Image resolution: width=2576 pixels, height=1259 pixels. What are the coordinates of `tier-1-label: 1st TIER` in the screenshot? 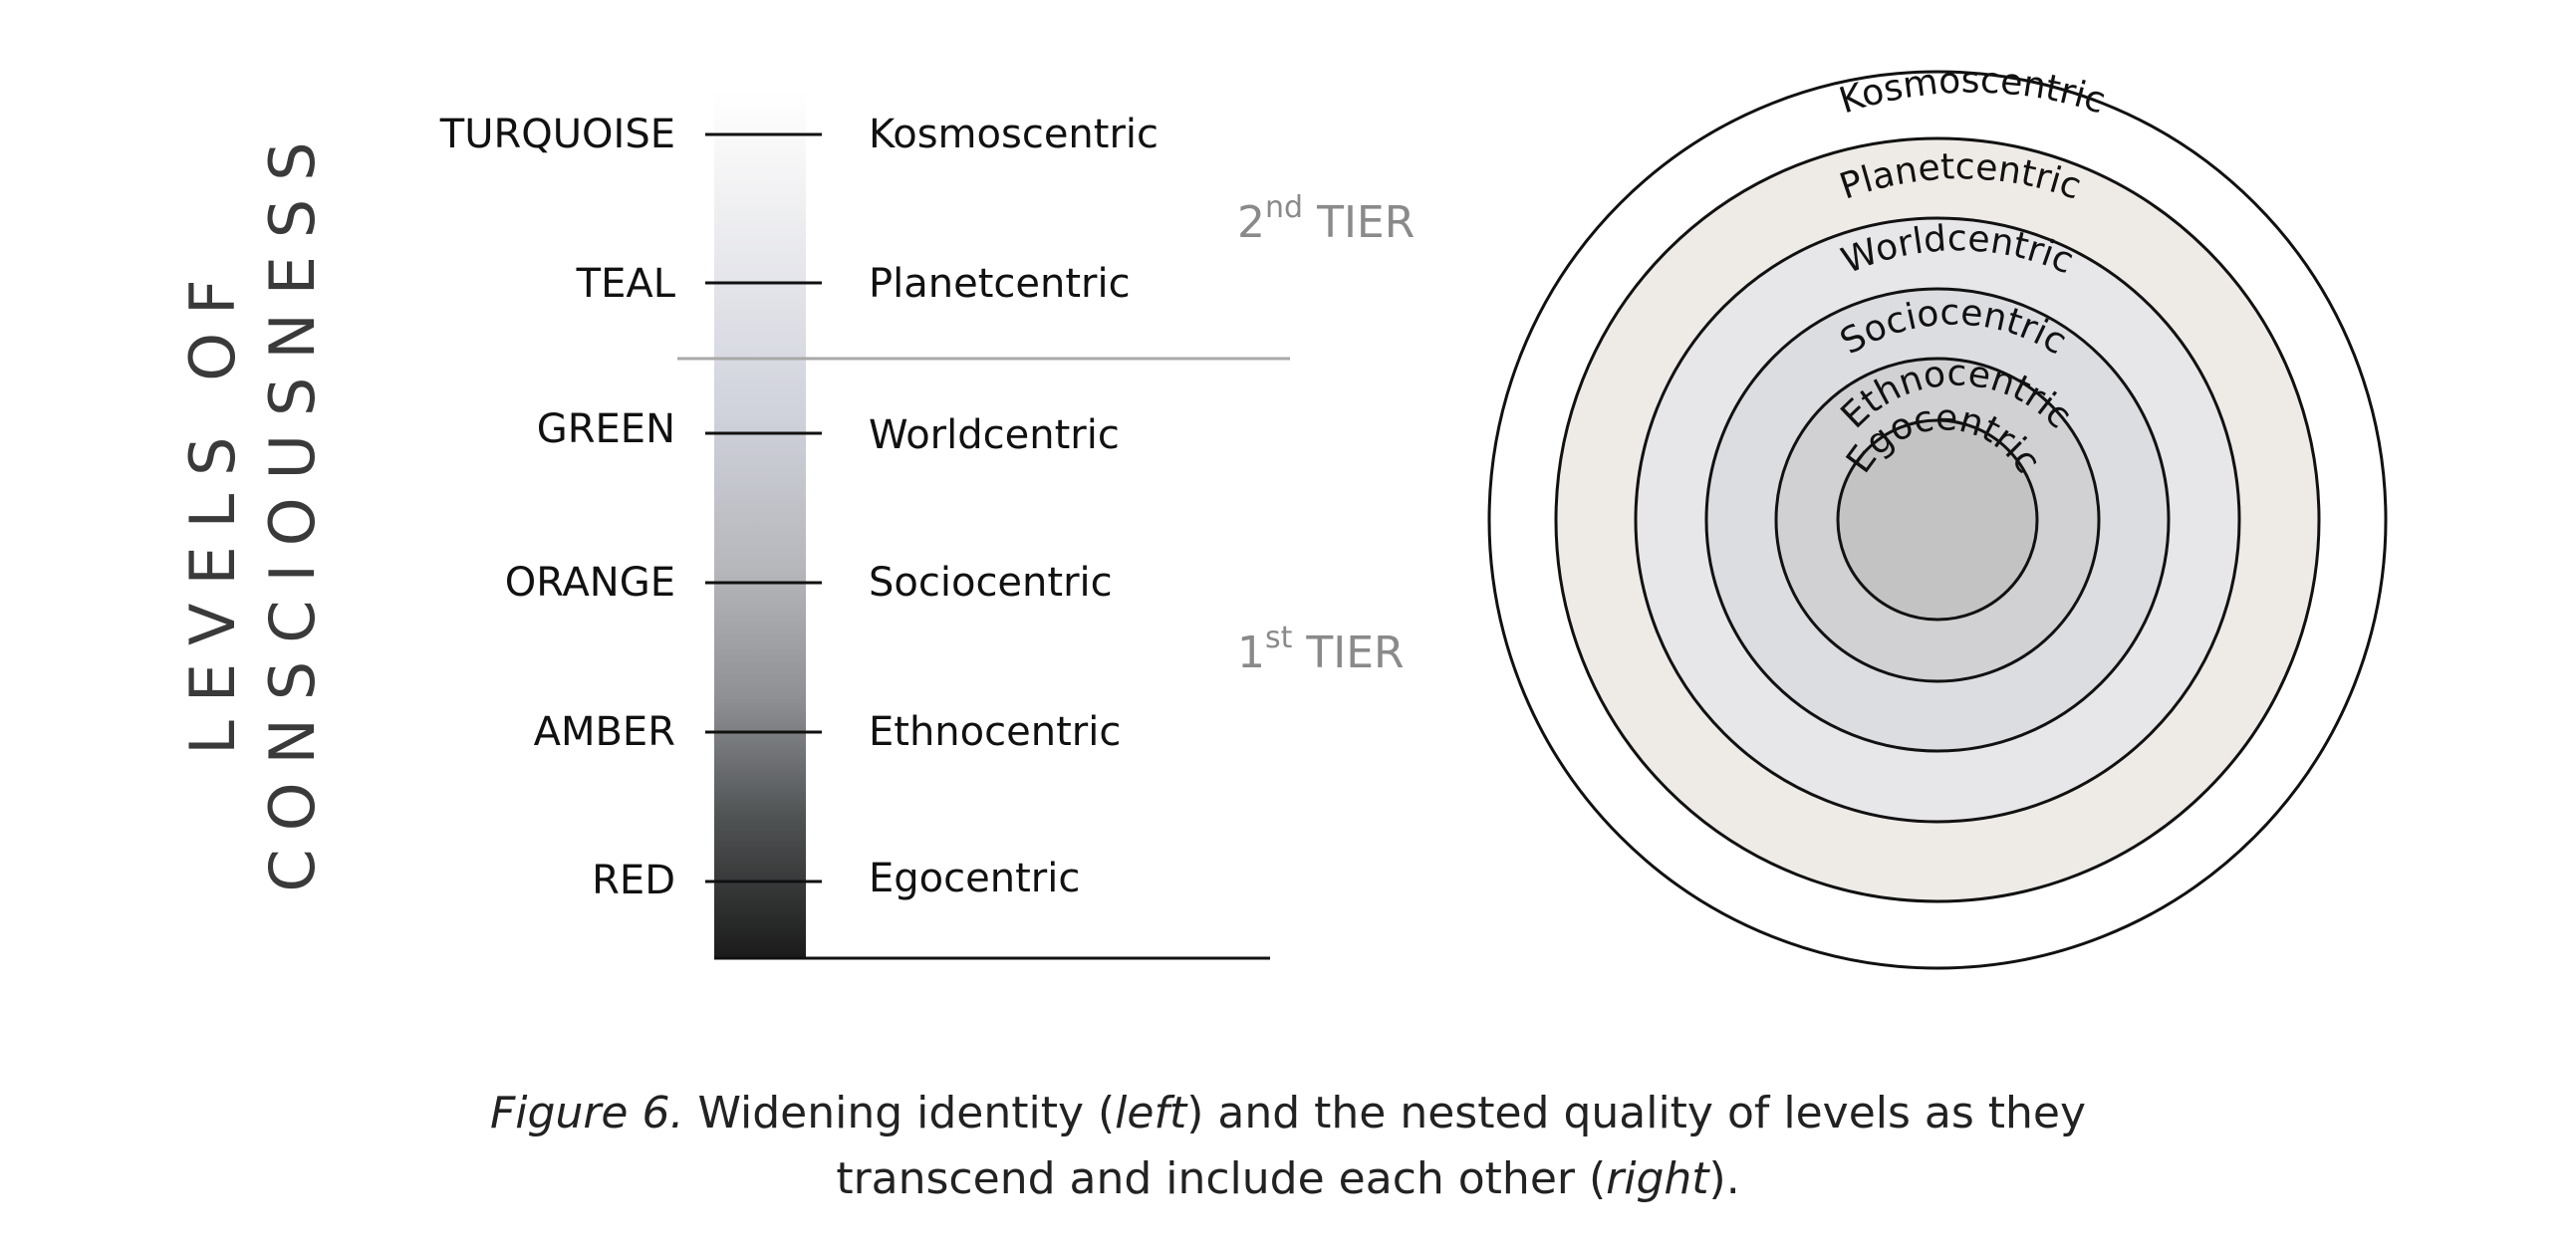 It's located at (1321, 649).